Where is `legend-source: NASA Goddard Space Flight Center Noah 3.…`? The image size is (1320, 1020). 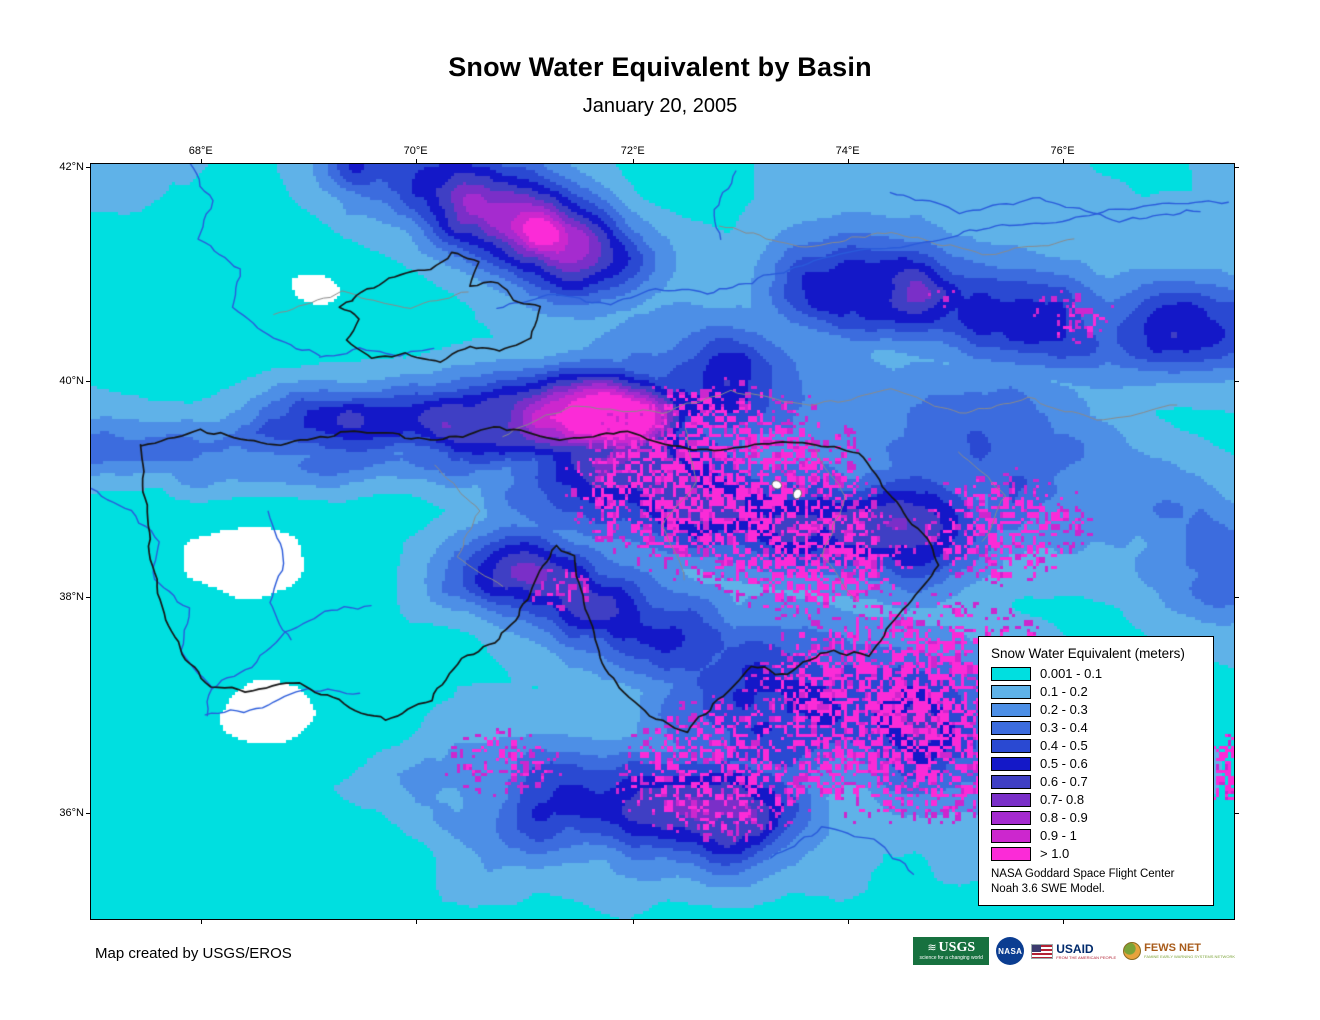 legend-source: NASA Goddard Space Flight Center Noah 3.… is located at coordinates (1098, 882).